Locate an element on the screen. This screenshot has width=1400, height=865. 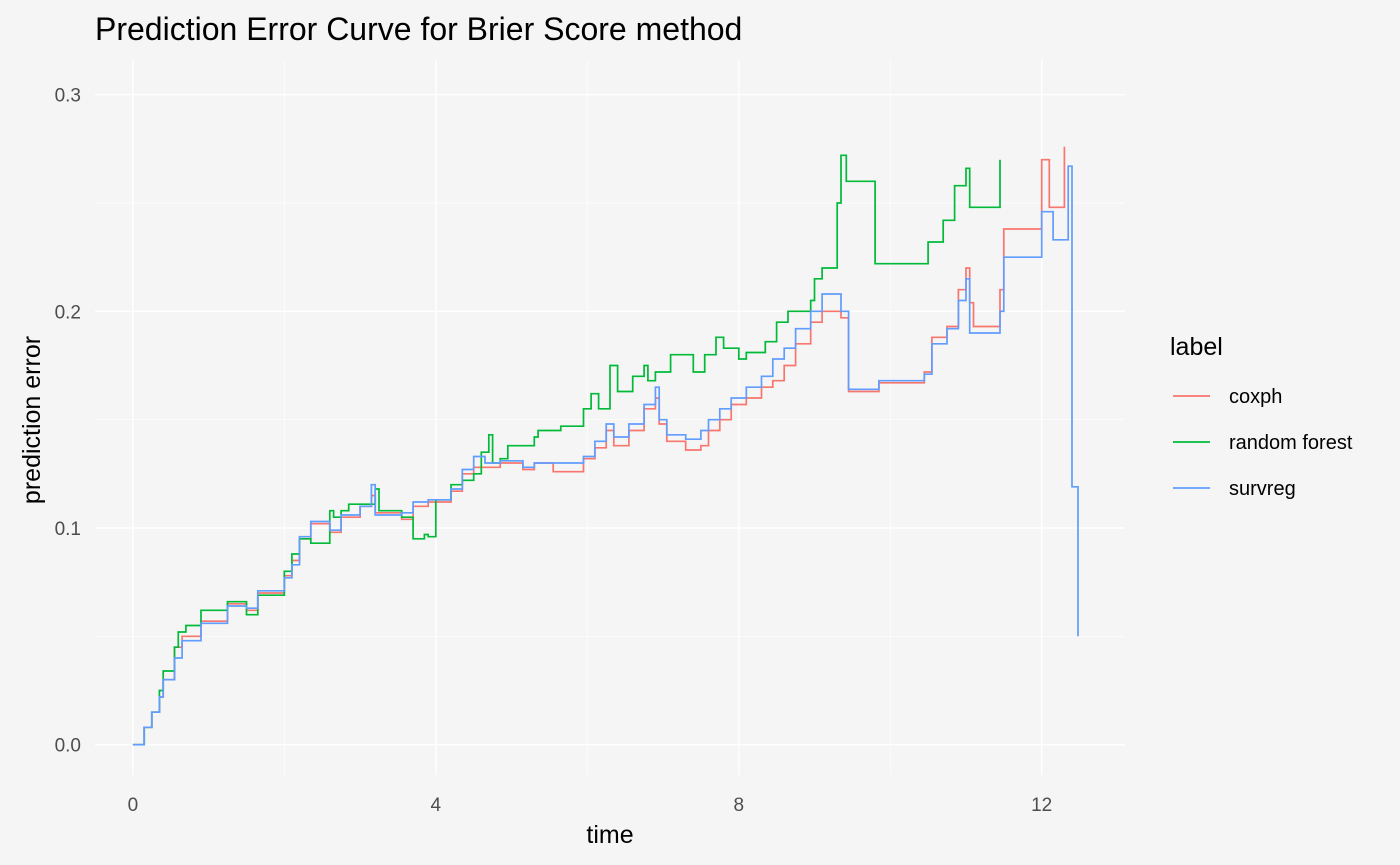
legend: label coxph random forest survreg is located at coordinates (1261, 416).